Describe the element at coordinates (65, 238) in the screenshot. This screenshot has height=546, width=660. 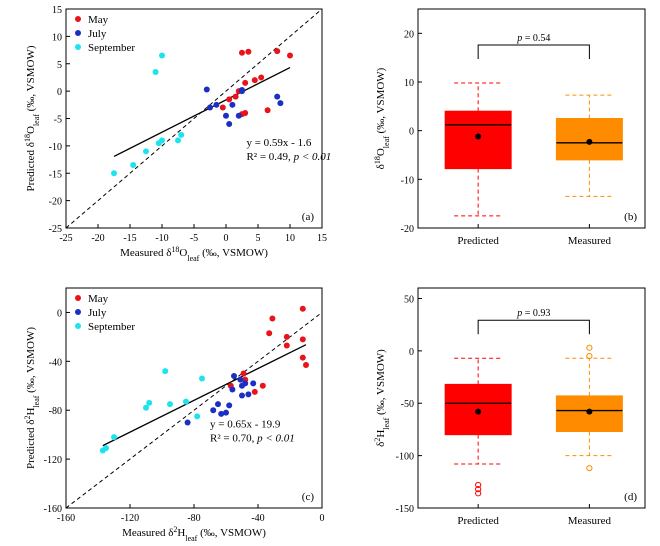
I see `x-tick-label: -25` at that location.